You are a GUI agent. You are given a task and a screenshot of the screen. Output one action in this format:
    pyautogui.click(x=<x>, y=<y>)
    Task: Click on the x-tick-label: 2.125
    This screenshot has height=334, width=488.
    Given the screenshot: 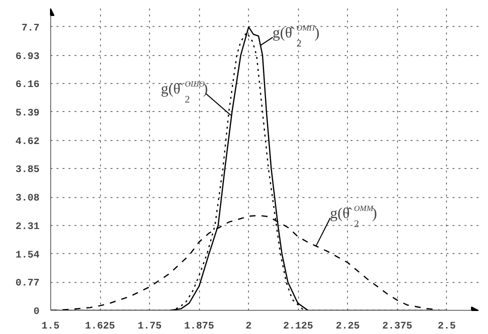 What is the action you would take?
    pyautogui.click(x=298, y=327)
    